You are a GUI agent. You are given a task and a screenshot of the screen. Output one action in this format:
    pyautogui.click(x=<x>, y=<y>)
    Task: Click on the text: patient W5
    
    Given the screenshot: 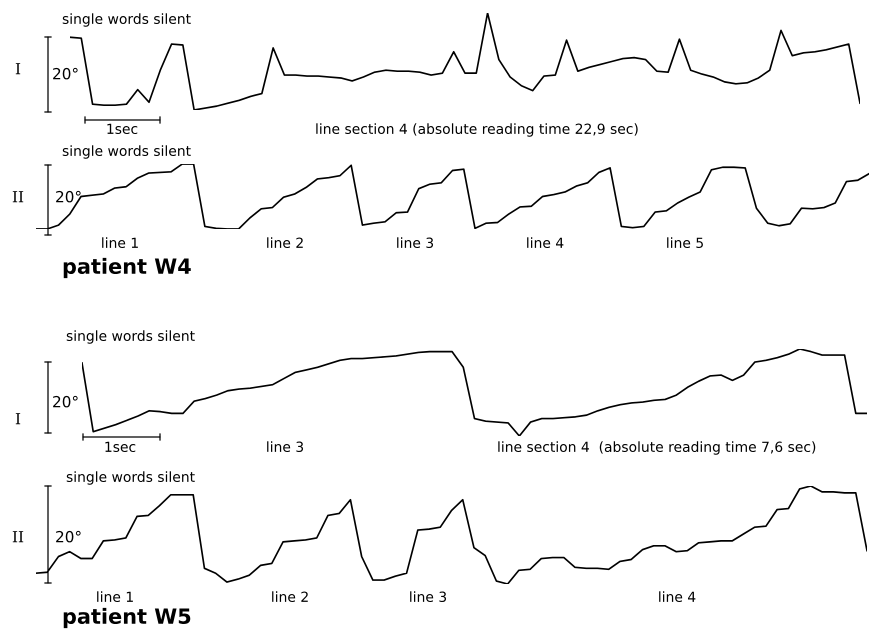 What is the action you would take?
    pyautogui.click(x=127, y=618)
    